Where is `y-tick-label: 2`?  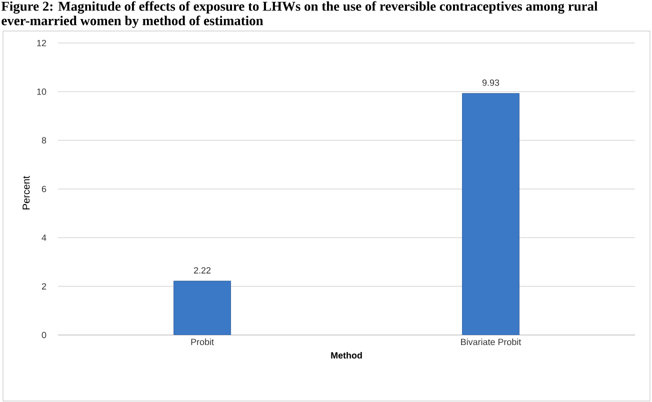
y-tick-label: 2 is located at coordinates (44, 286).